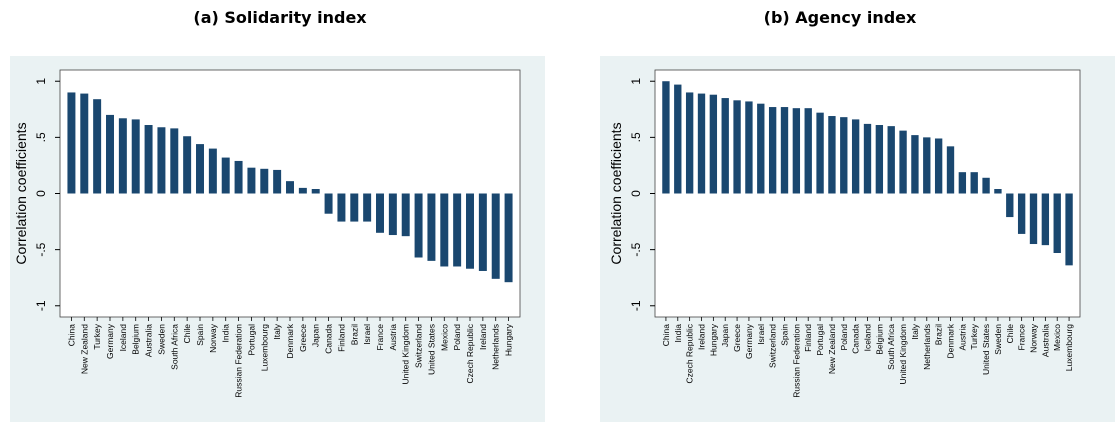 Image resolution: width=1120 pixels, height=423 pixels. I want to click on x-tick-label: Australia, so click(1045, 340).